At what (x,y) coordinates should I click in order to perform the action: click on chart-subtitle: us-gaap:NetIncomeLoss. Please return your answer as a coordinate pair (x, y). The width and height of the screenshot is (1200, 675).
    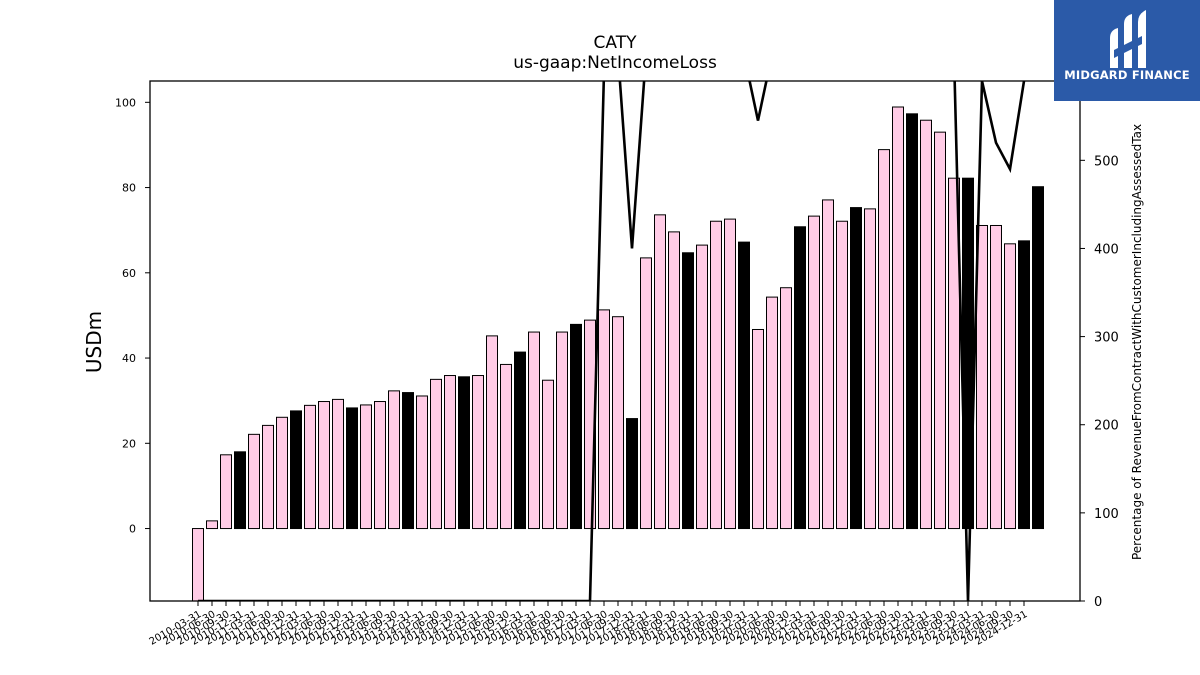
    Looking at the image, I should click on (615, 63).